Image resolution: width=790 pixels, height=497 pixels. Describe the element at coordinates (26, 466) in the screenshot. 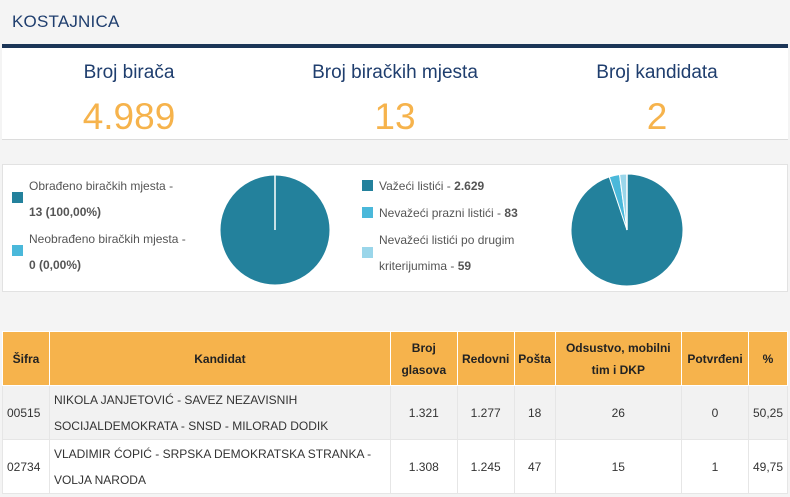

I see `cell-code: 02734` at that location.